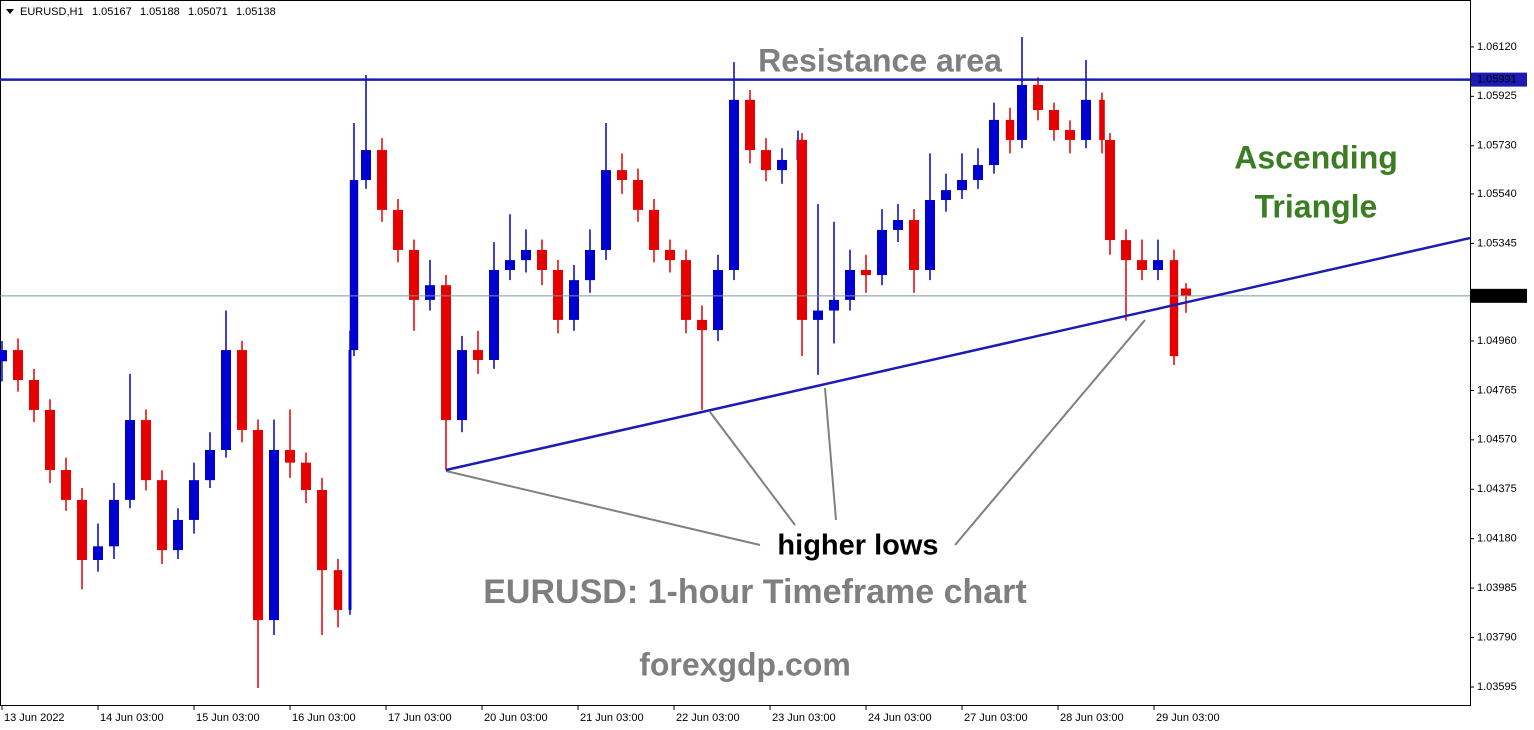 Image resolution: width=1534 pixels, height=730 pixels. I want to click on x-tick-label: 27 Jun 03:00, so click(996, 718).